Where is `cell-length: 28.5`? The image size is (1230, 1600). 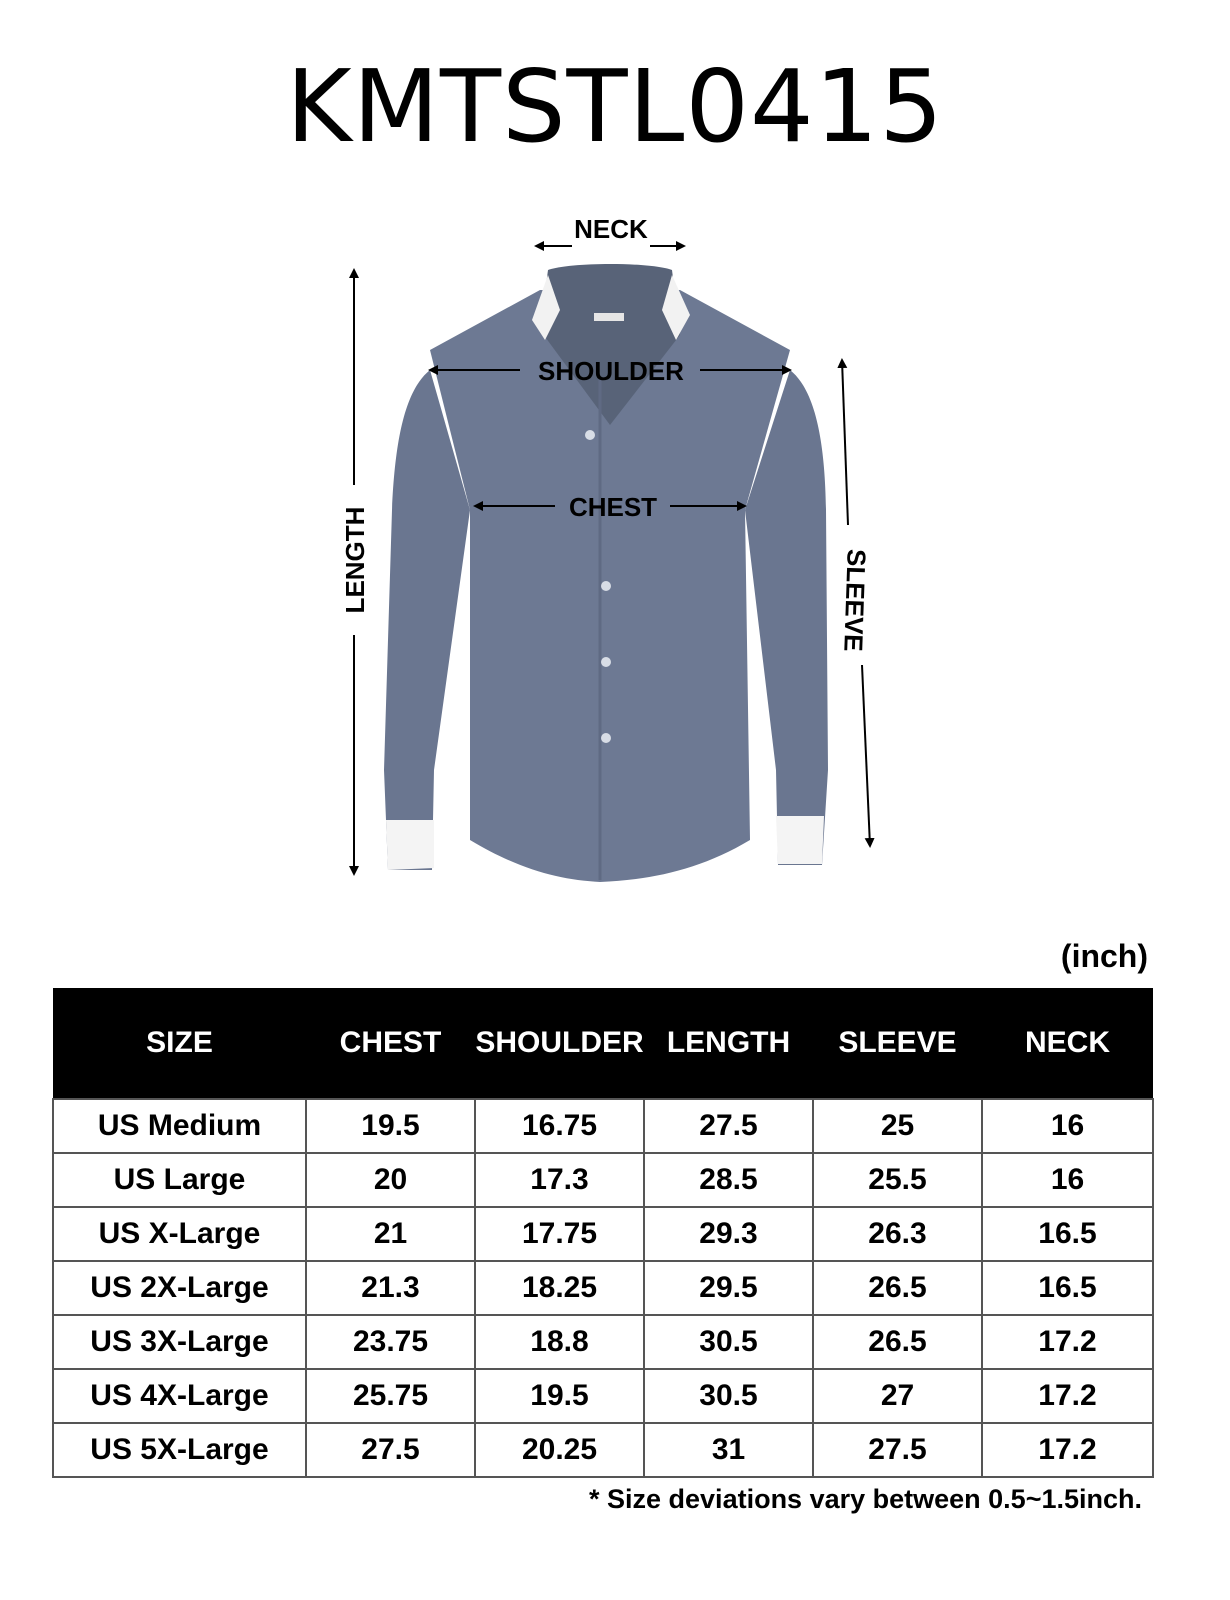
cell-length: 28.5 is located at coordinates (728, 1180).